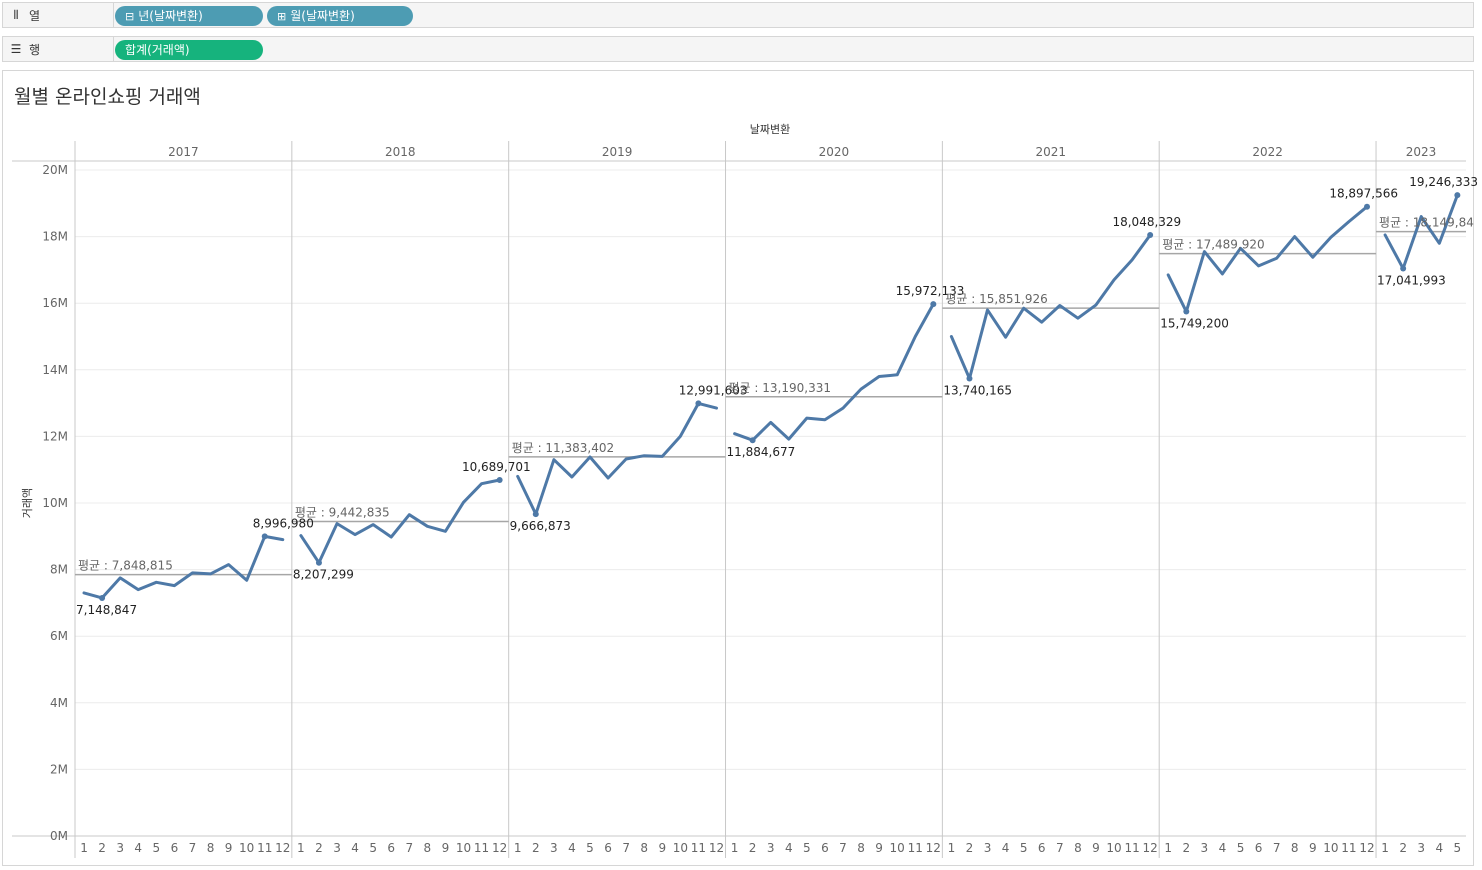 The width and height of the screenshot is (1482, 870). I want to click on data-label: 9,666,873, so click(540, 526).